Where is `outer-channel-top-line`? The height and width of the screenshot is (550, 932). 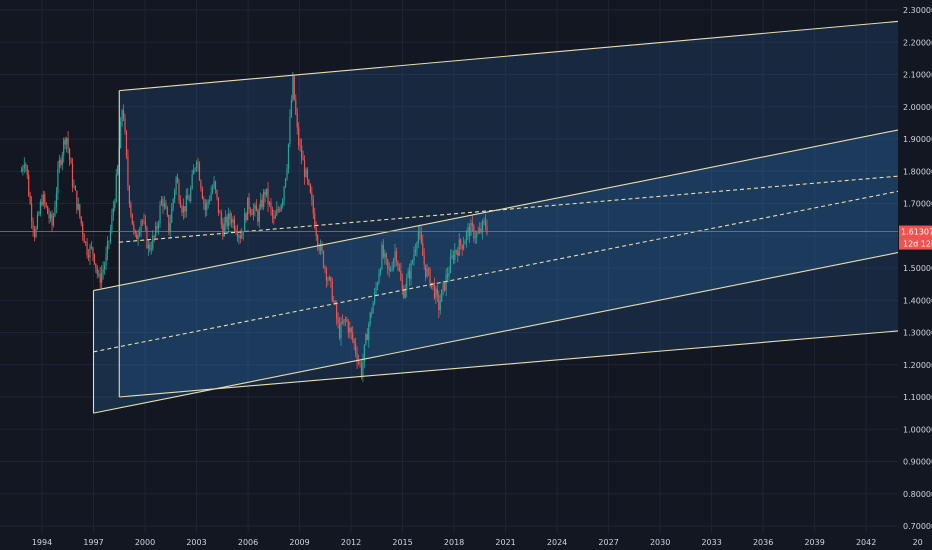 outer-channel-top-line is located at coordinates (518, 55).